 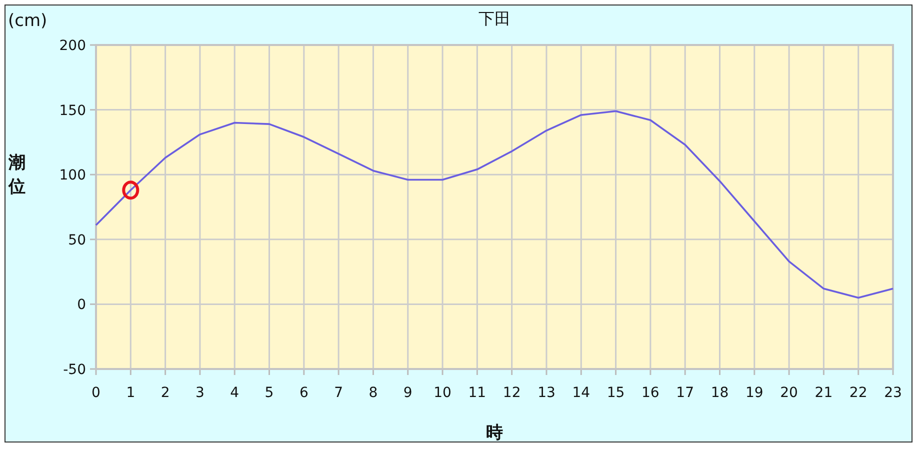 What do you see at coordinates (893, 393) in the screenshot?
I see `x-tick-label: 23` at bounding box center [893, 393].